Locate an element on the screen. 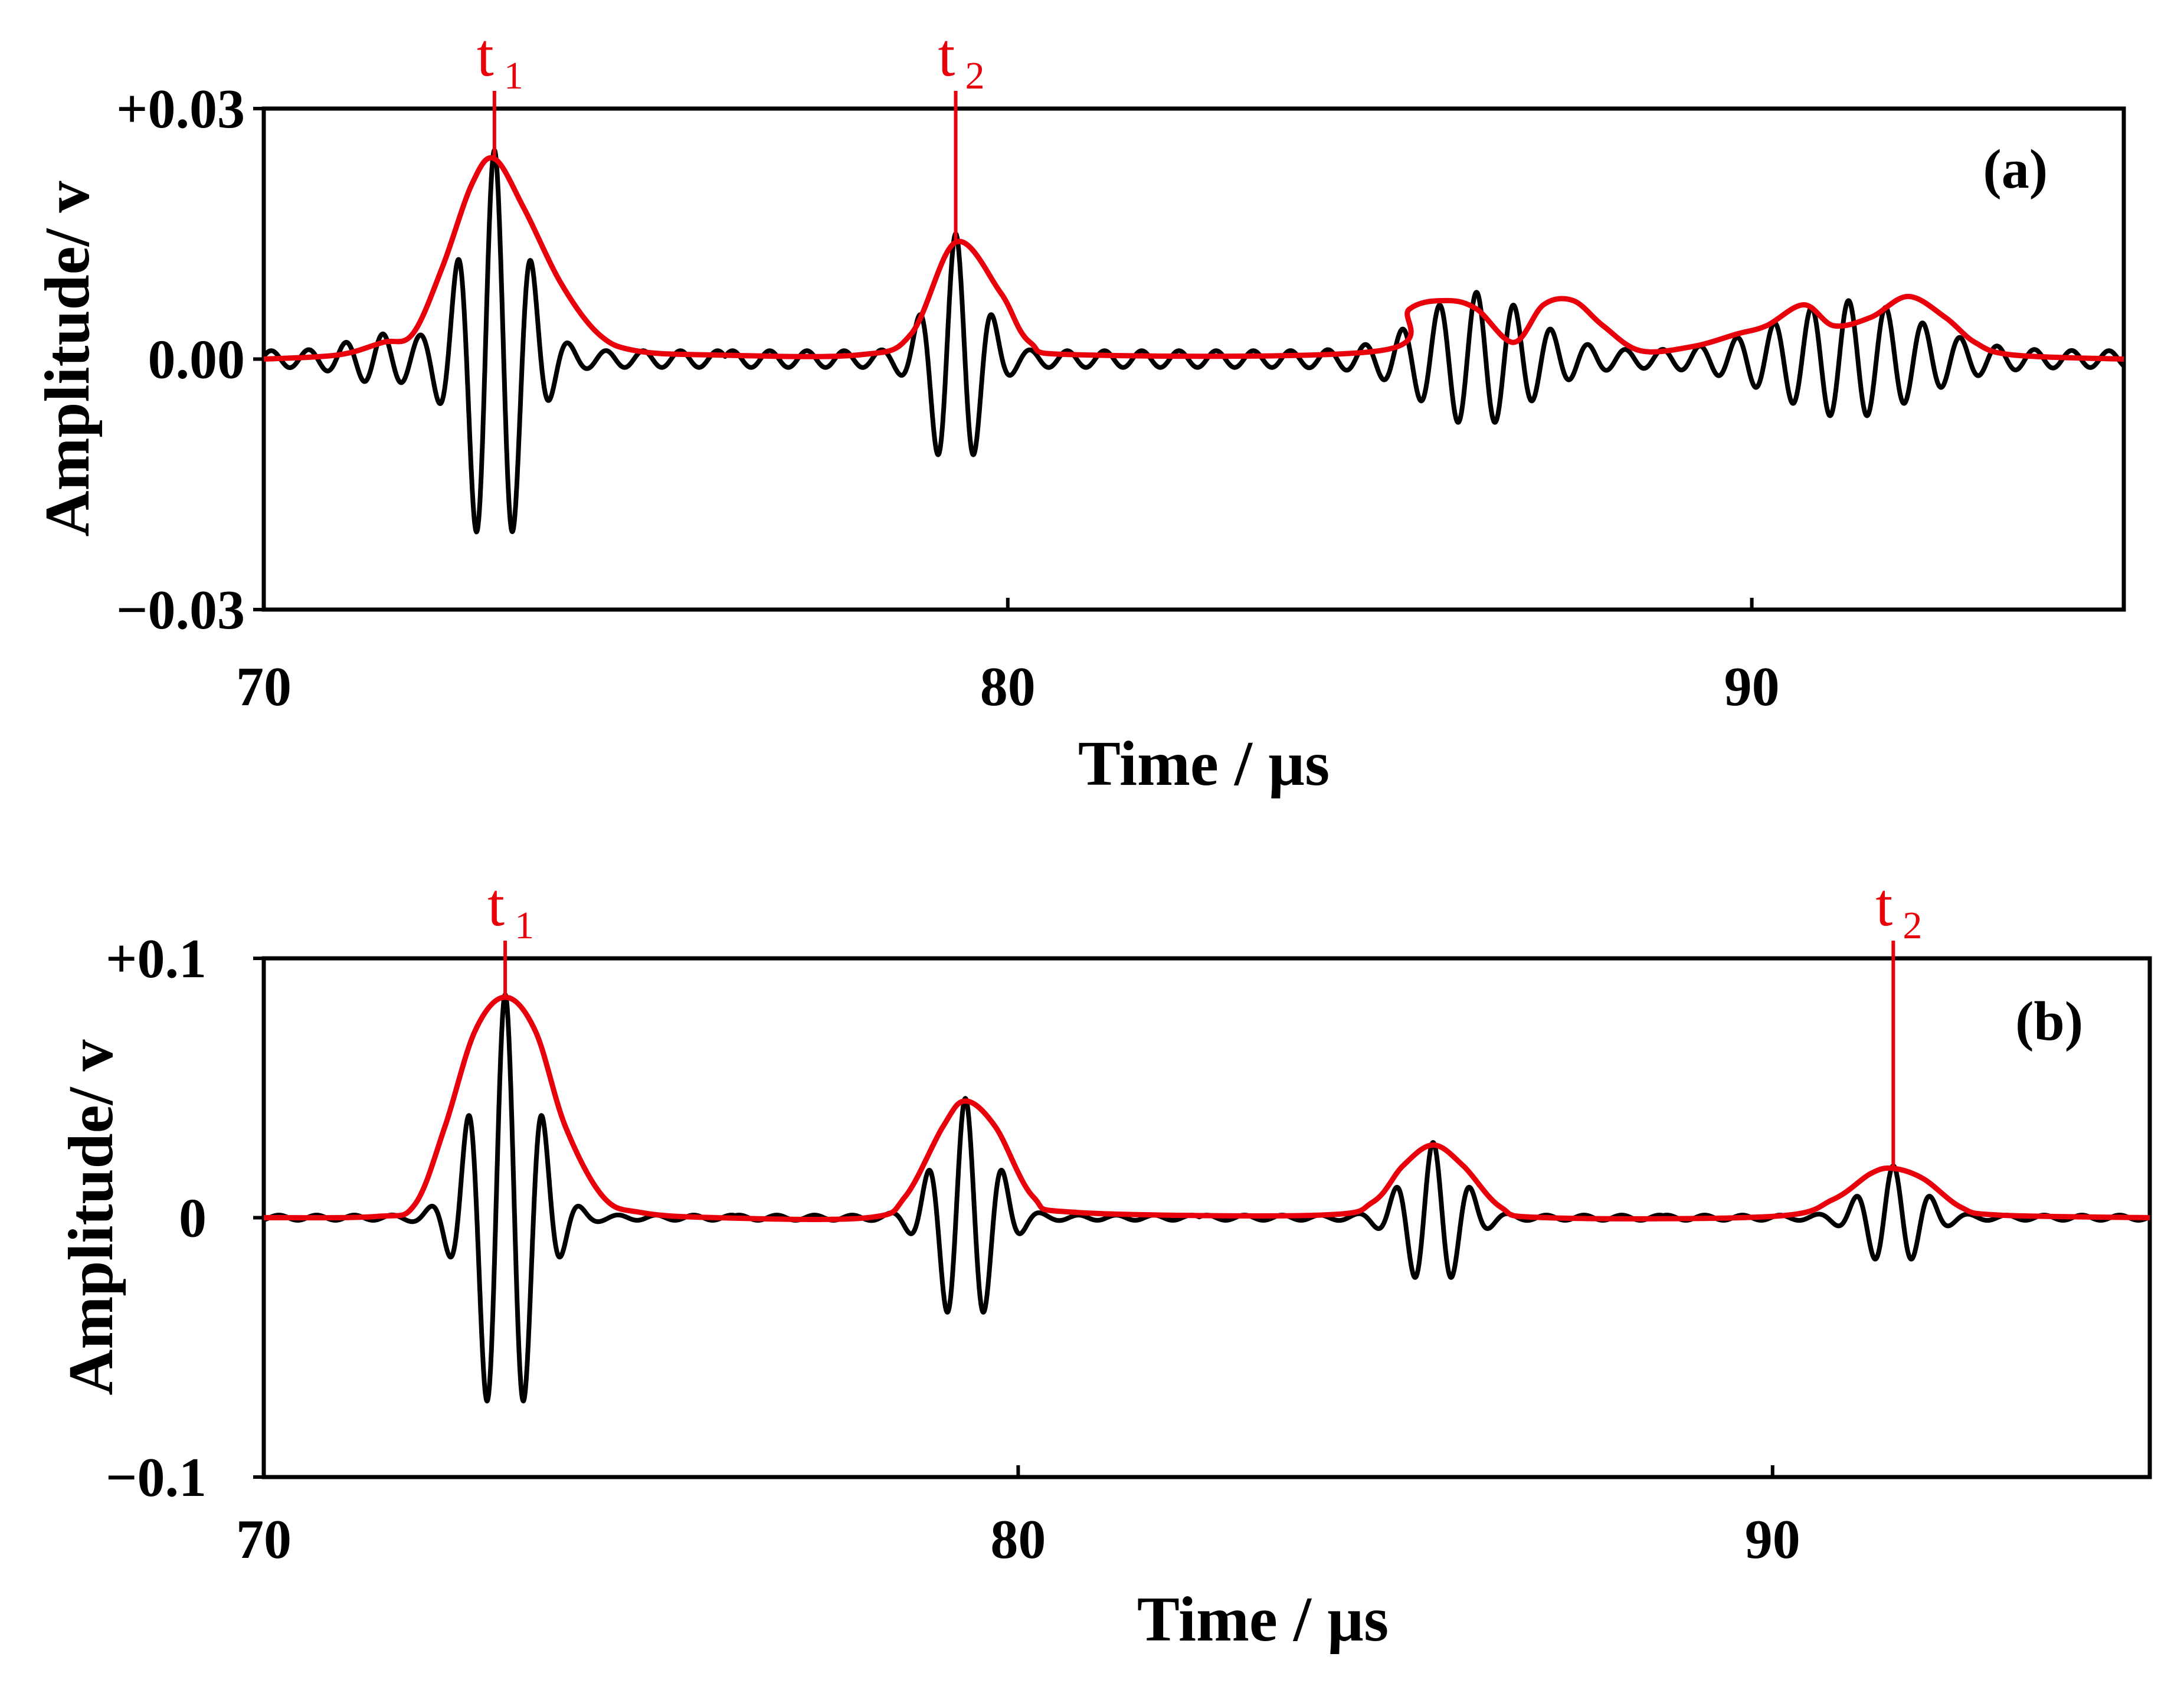  y-tick-label: −0.1 is located at coordinates (156, 1477).